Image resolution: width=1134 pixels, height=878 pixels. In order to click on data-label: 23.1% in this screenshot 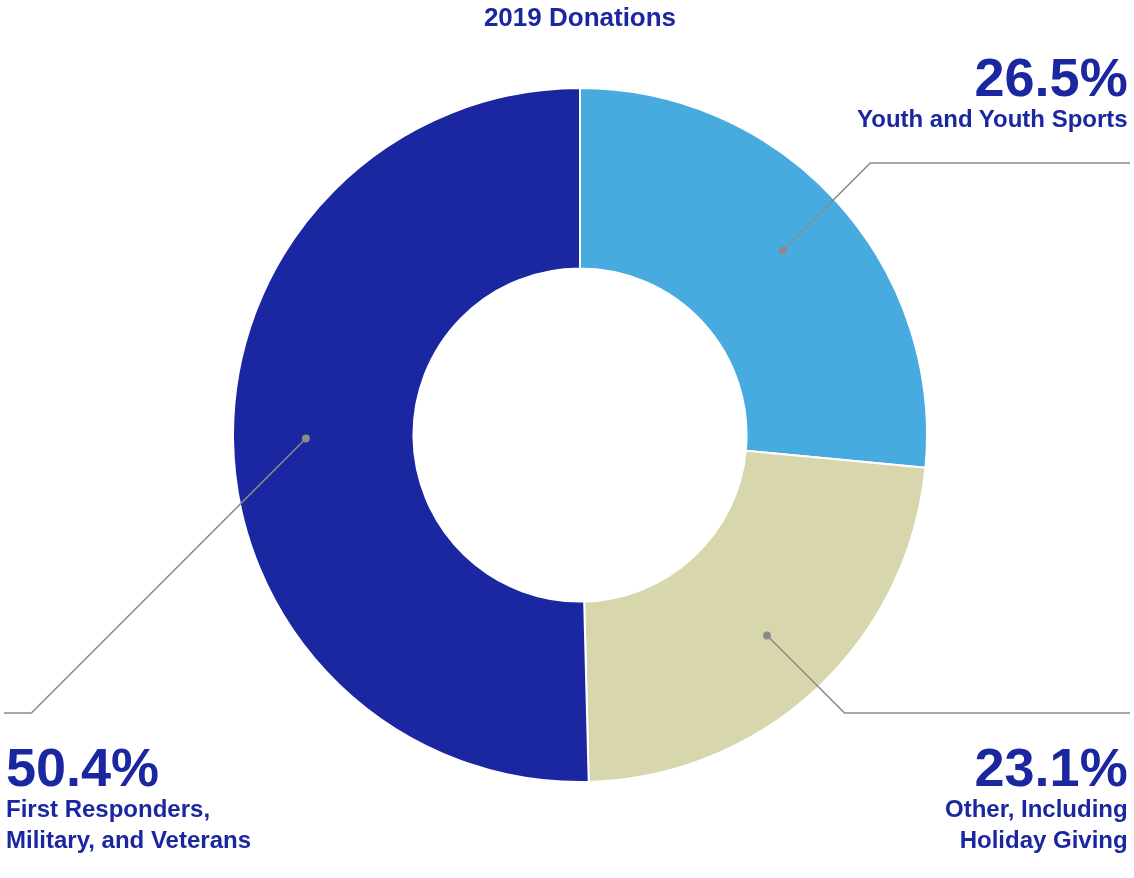, I will do `click(1051, 767)`.